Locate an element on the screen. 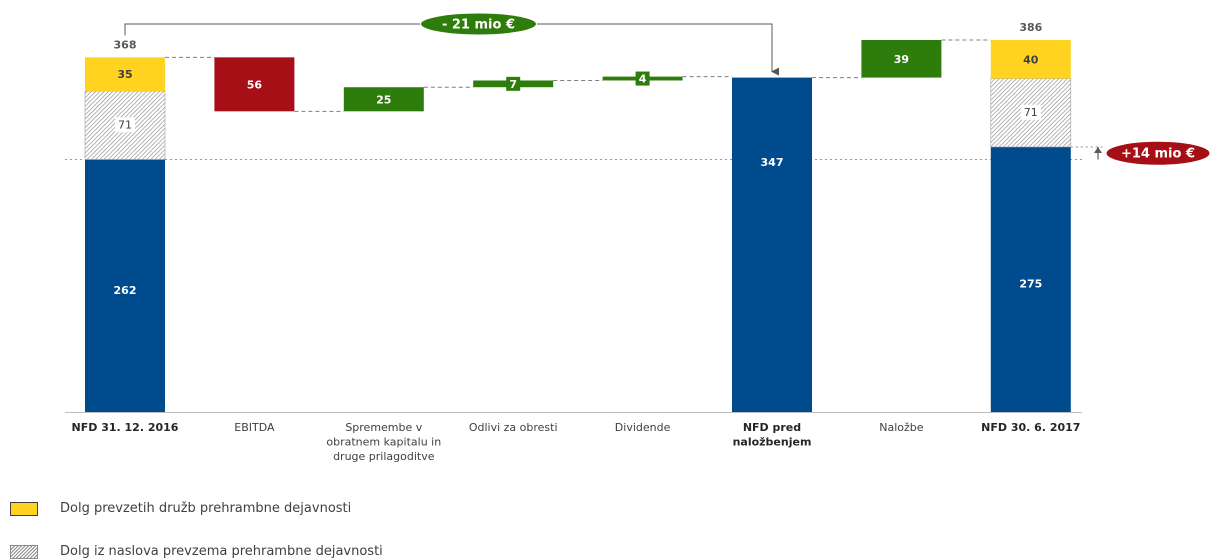  bar-total is located at coordinates (772, 244).